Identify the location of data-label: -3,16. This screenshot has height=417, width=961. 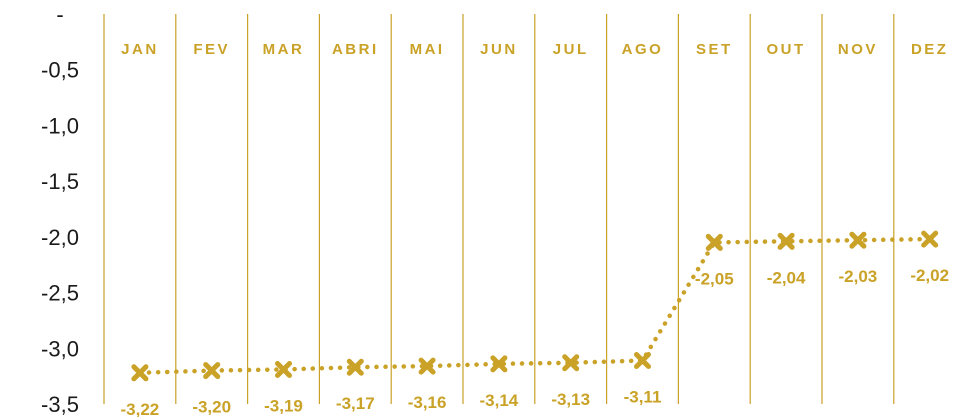
(427, 402).